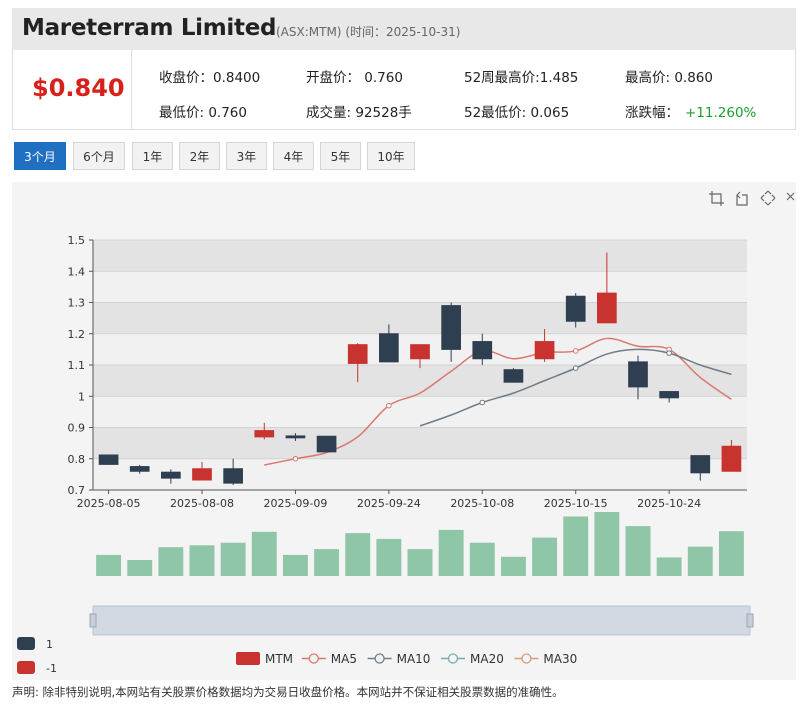 The width and height of the screenshot is (810, 713). I want to click on legend-item-ma10: MA10, so click(399, 659).